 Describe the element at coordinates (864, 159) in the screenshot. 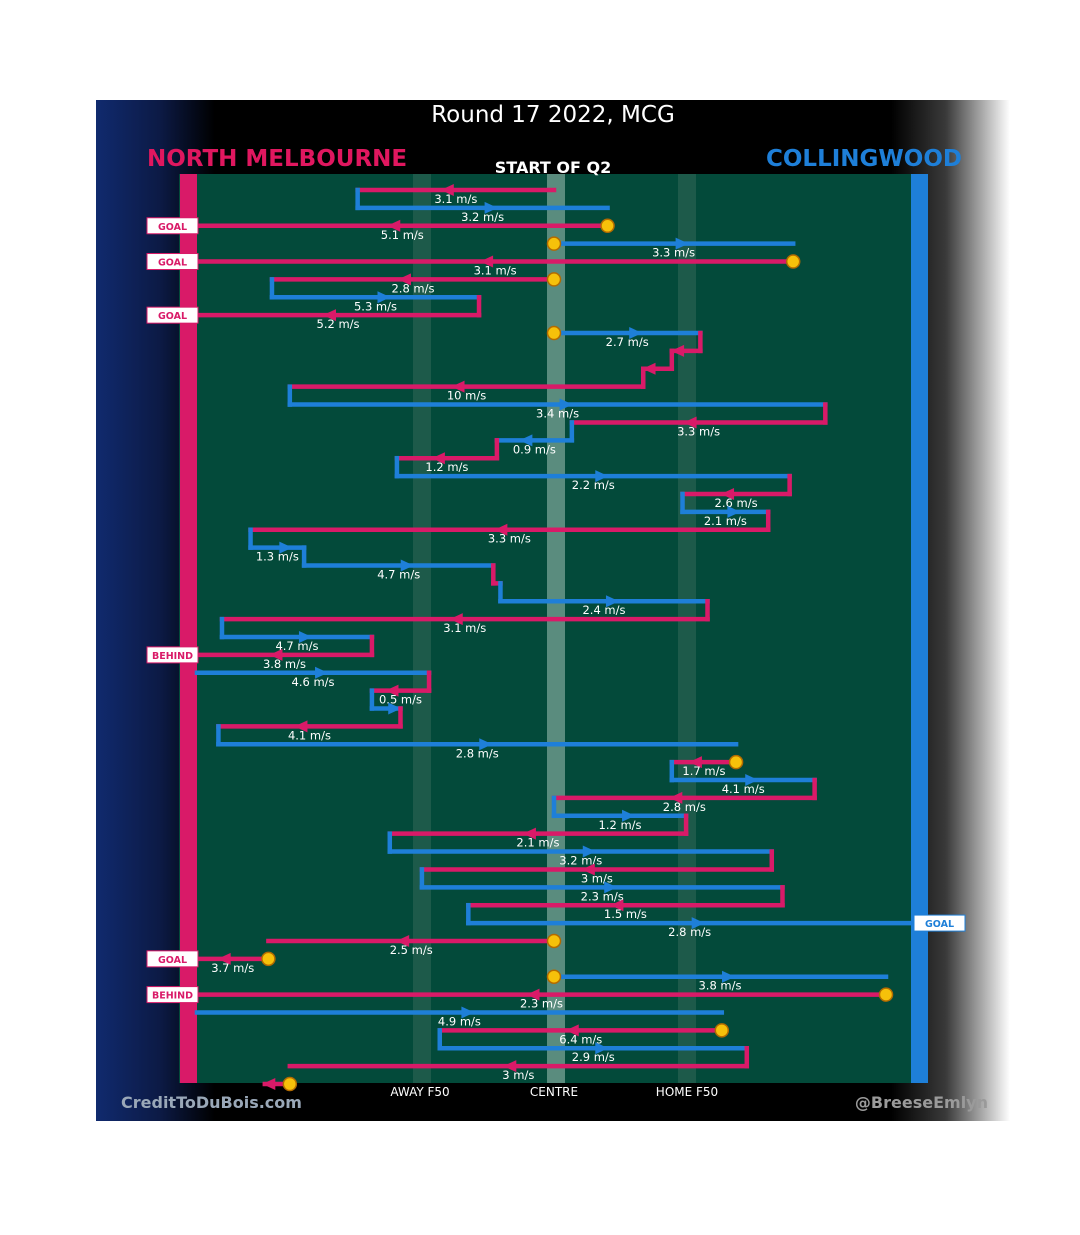

I see `team-right-label: COLLINGWOOD` at that location.